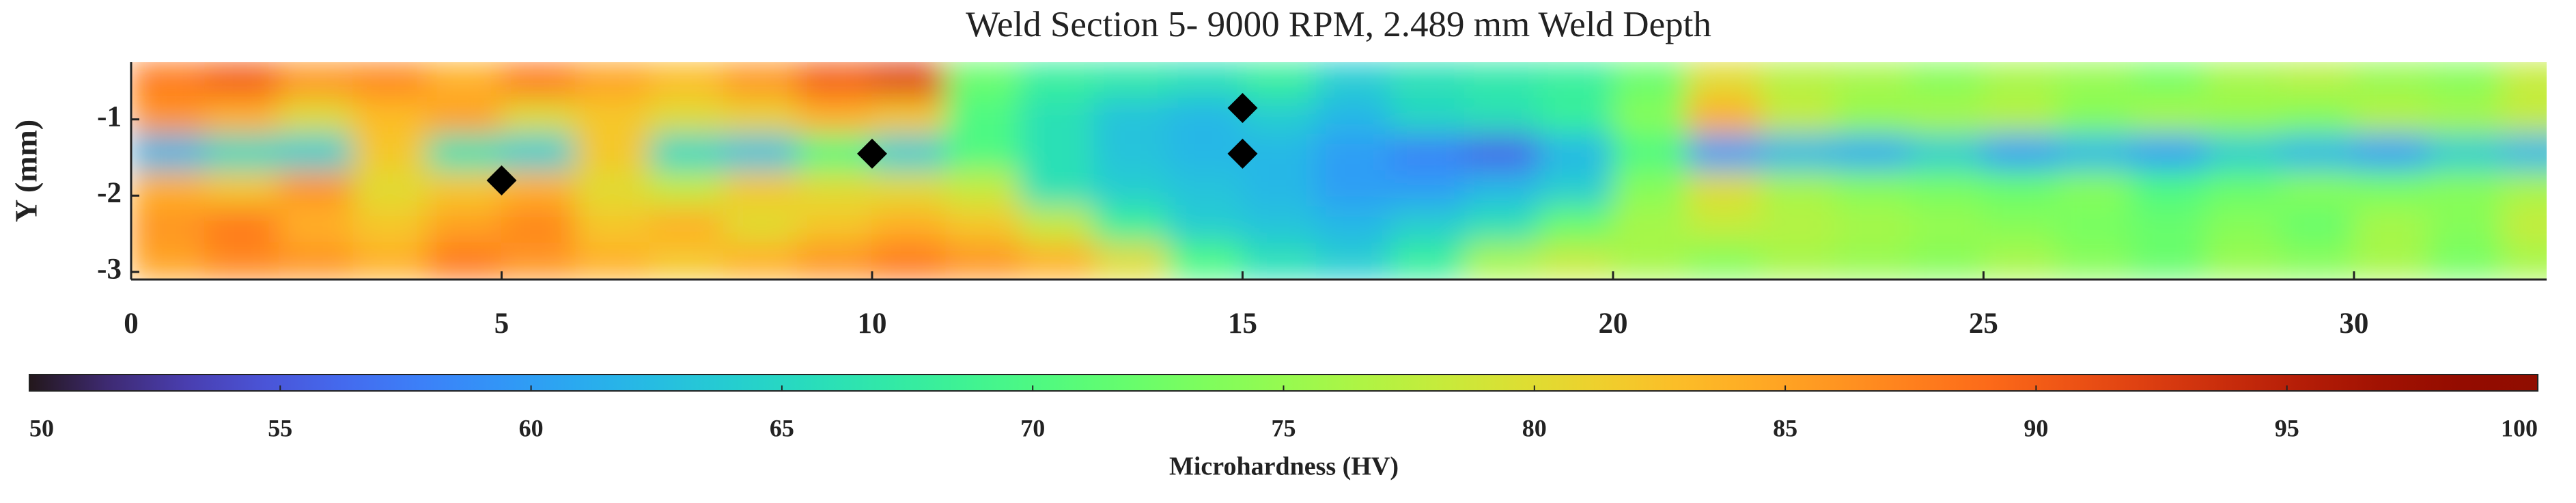 The image size is (2576, 503). Describe the element at coordinates (1785, 428) in the screenshot. I see `colorbar-tick-label: 85` at that location.